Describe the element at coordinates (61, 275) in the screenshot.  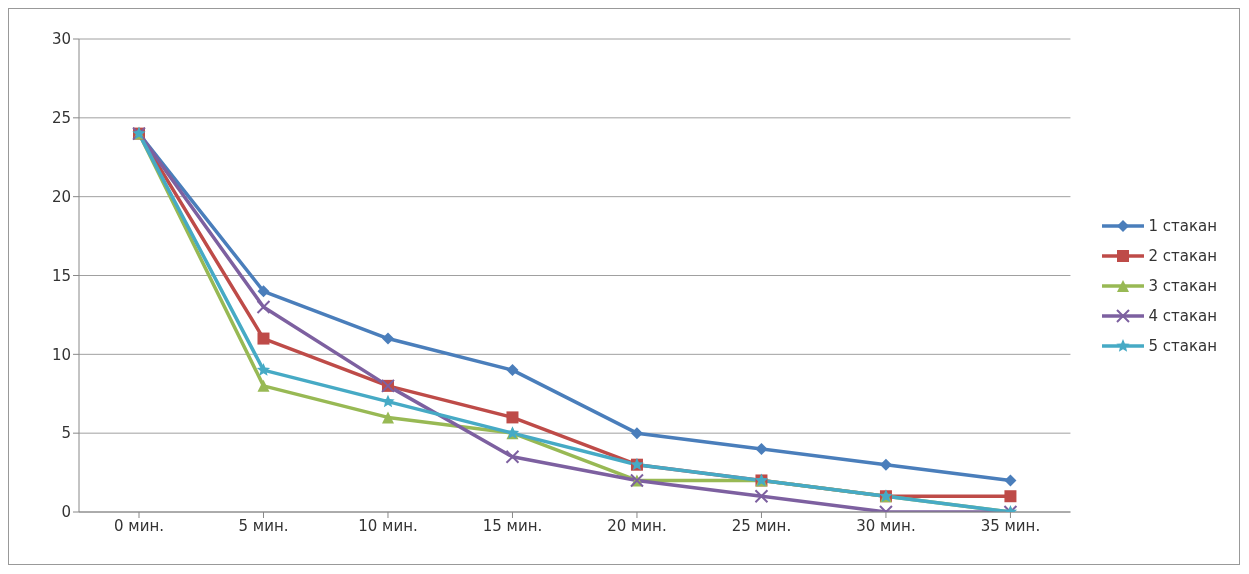
I see `y-tick-label: 15` at that location.